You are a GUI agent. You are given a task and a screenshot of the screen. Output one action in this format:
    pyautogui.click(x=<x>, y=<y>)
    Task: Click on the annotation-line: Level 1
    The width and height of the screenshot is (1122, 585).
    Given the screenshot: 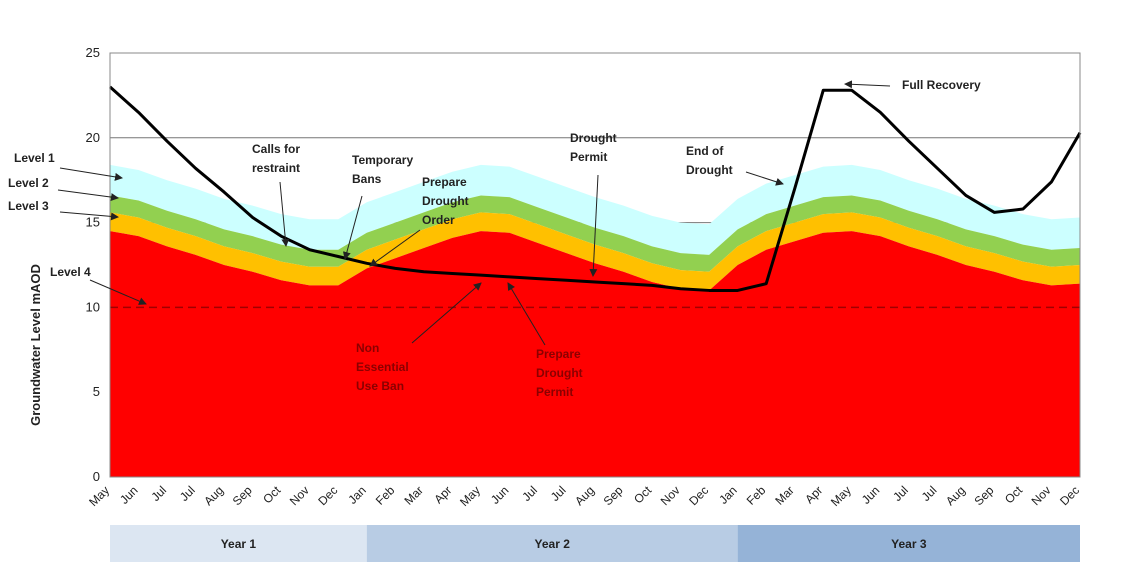 What is the action you would take?
    pyautogui.click(x=34, y=158)
    